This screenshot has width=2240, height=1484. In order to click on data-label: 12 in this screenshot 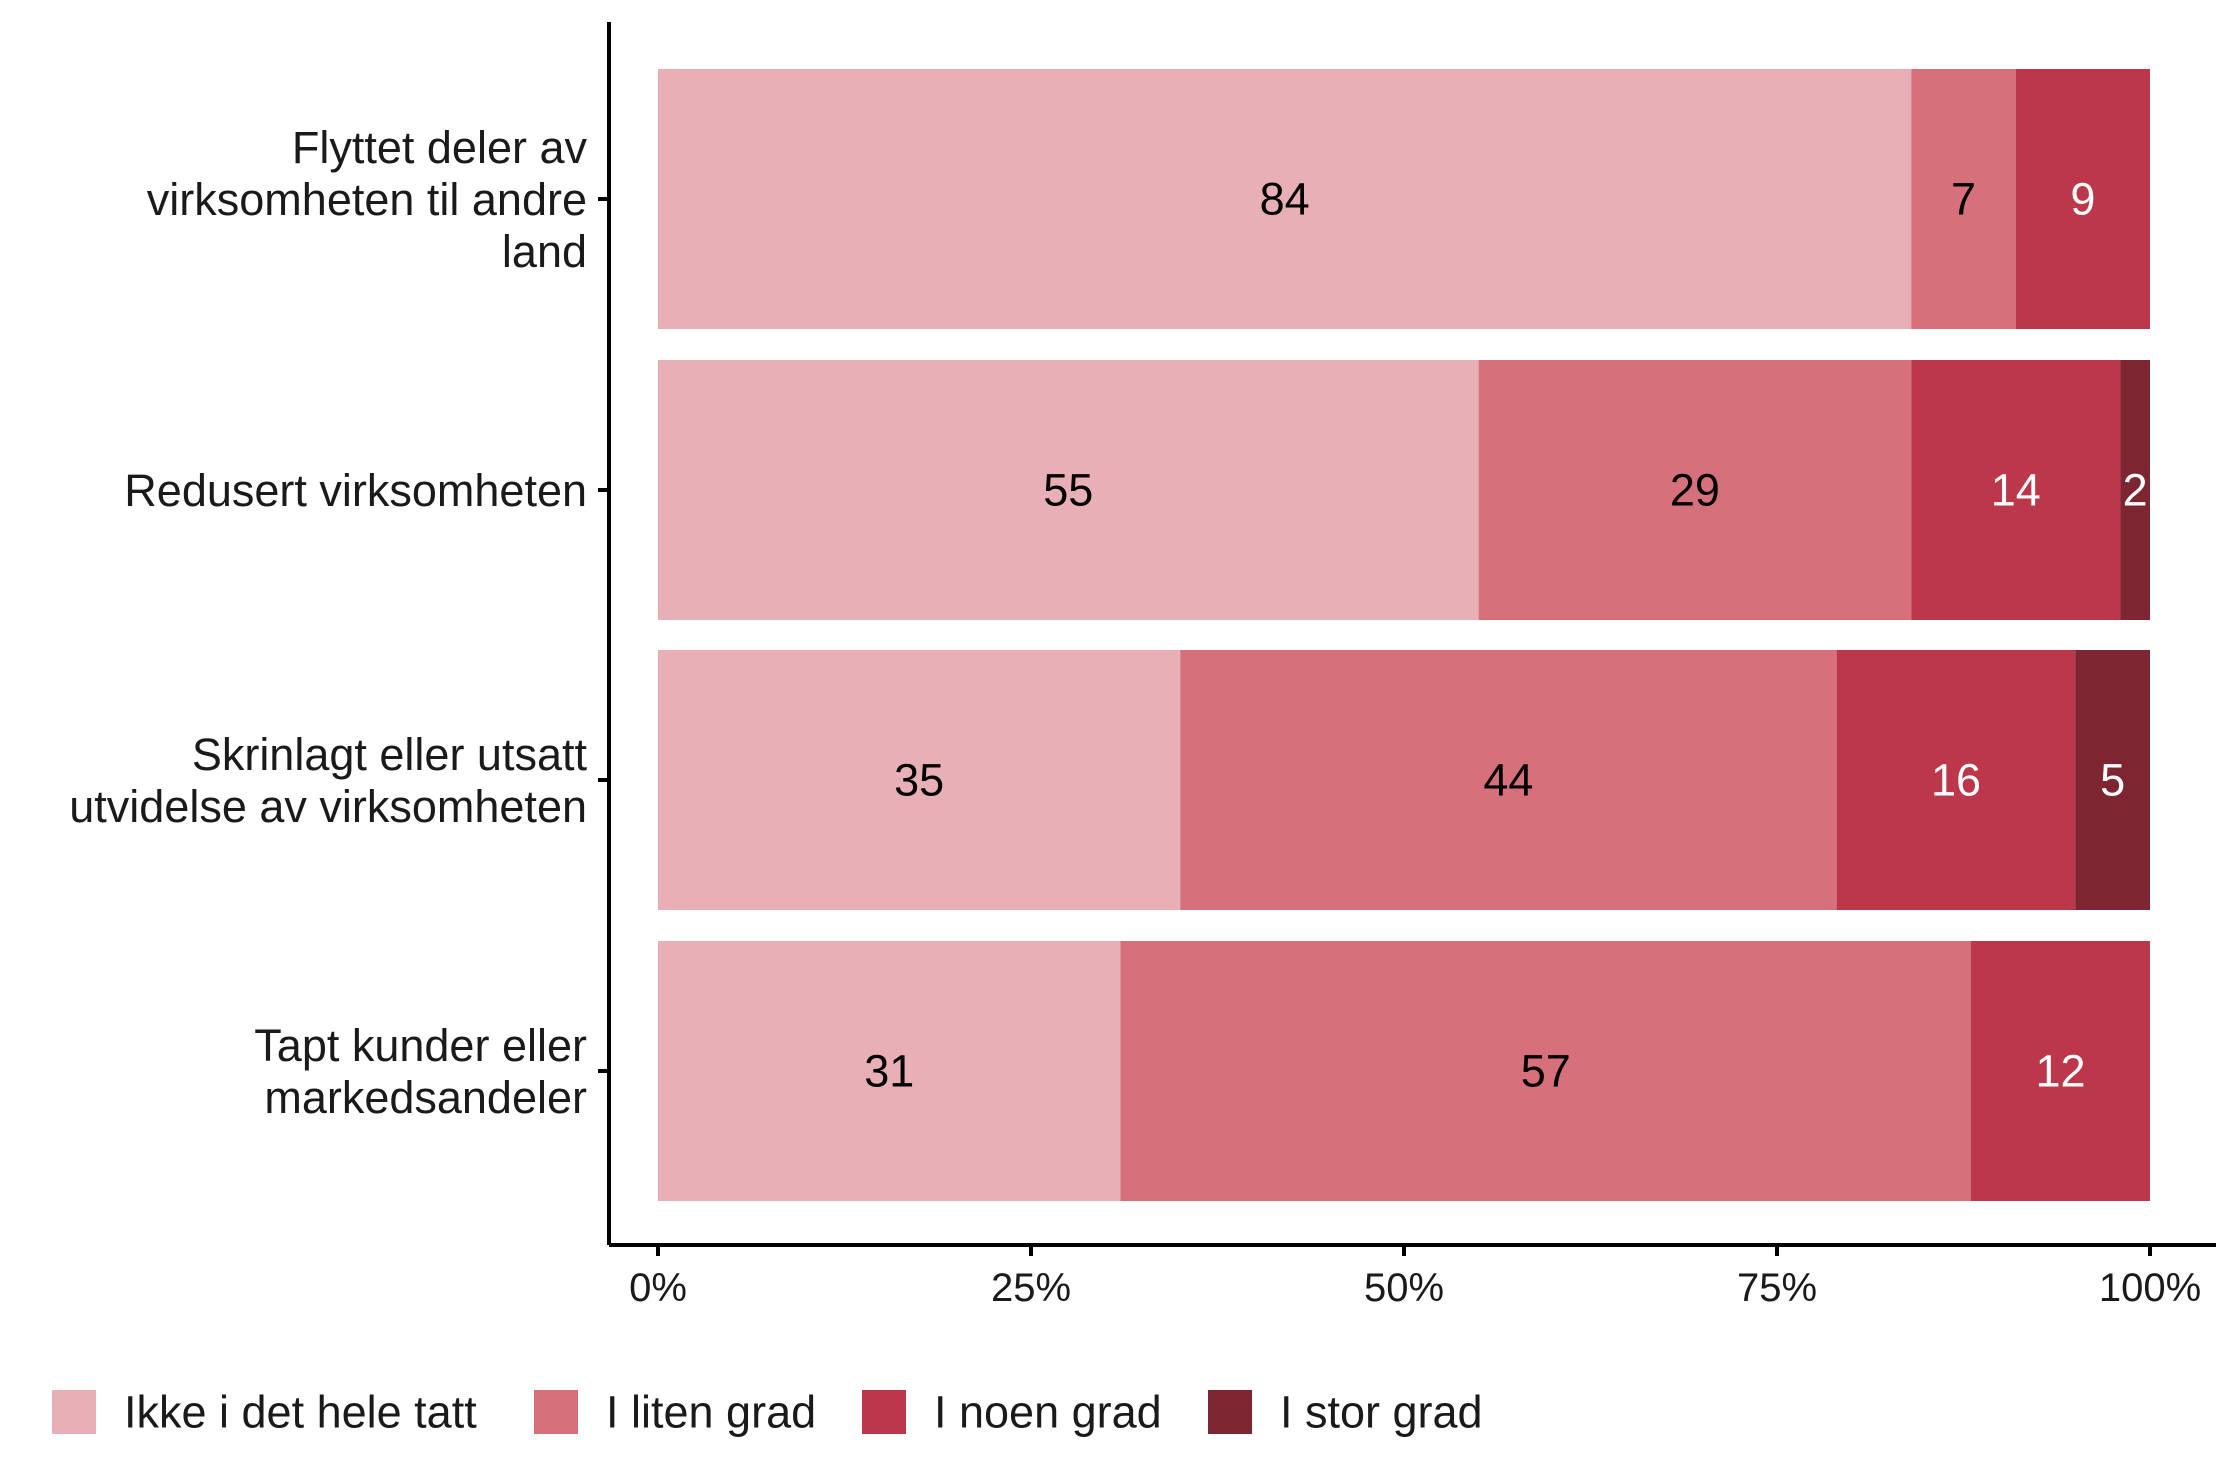, I will do `click(2060, 1071)`.